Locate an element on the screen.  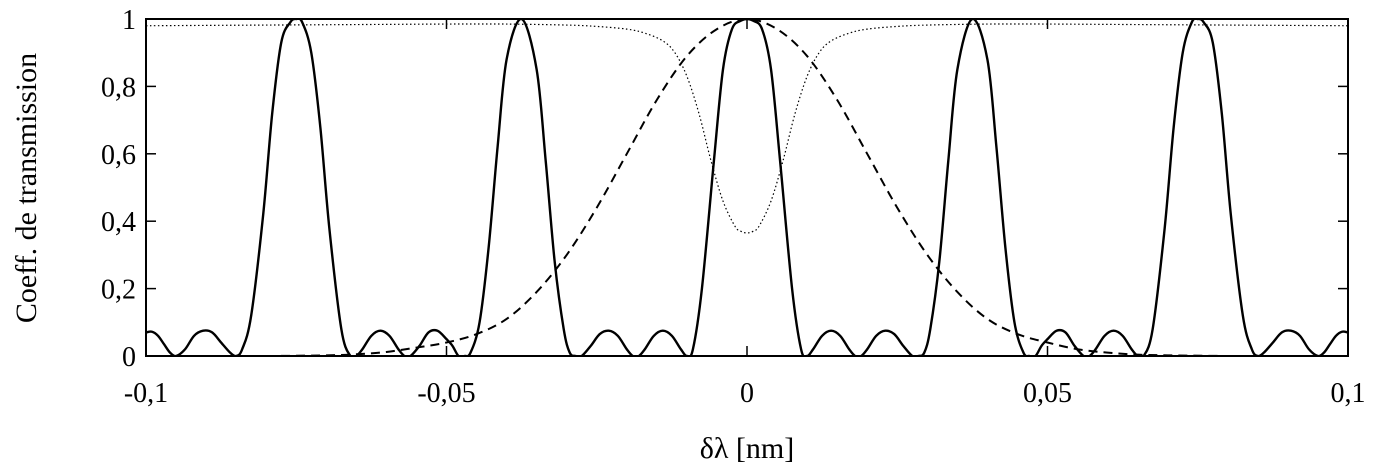
x-tick-label: 0,1 is located at coordinates (1348, 393).